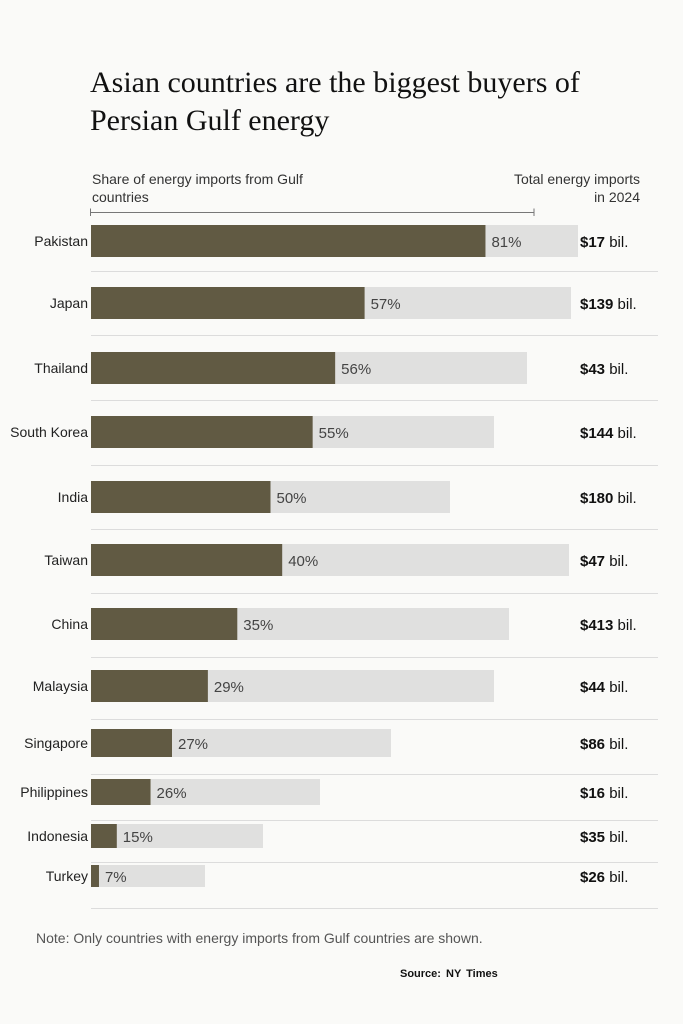  Describe the element at coordinates (67, 876) in the screenshot. I see `category-label: Turkey` at that location.